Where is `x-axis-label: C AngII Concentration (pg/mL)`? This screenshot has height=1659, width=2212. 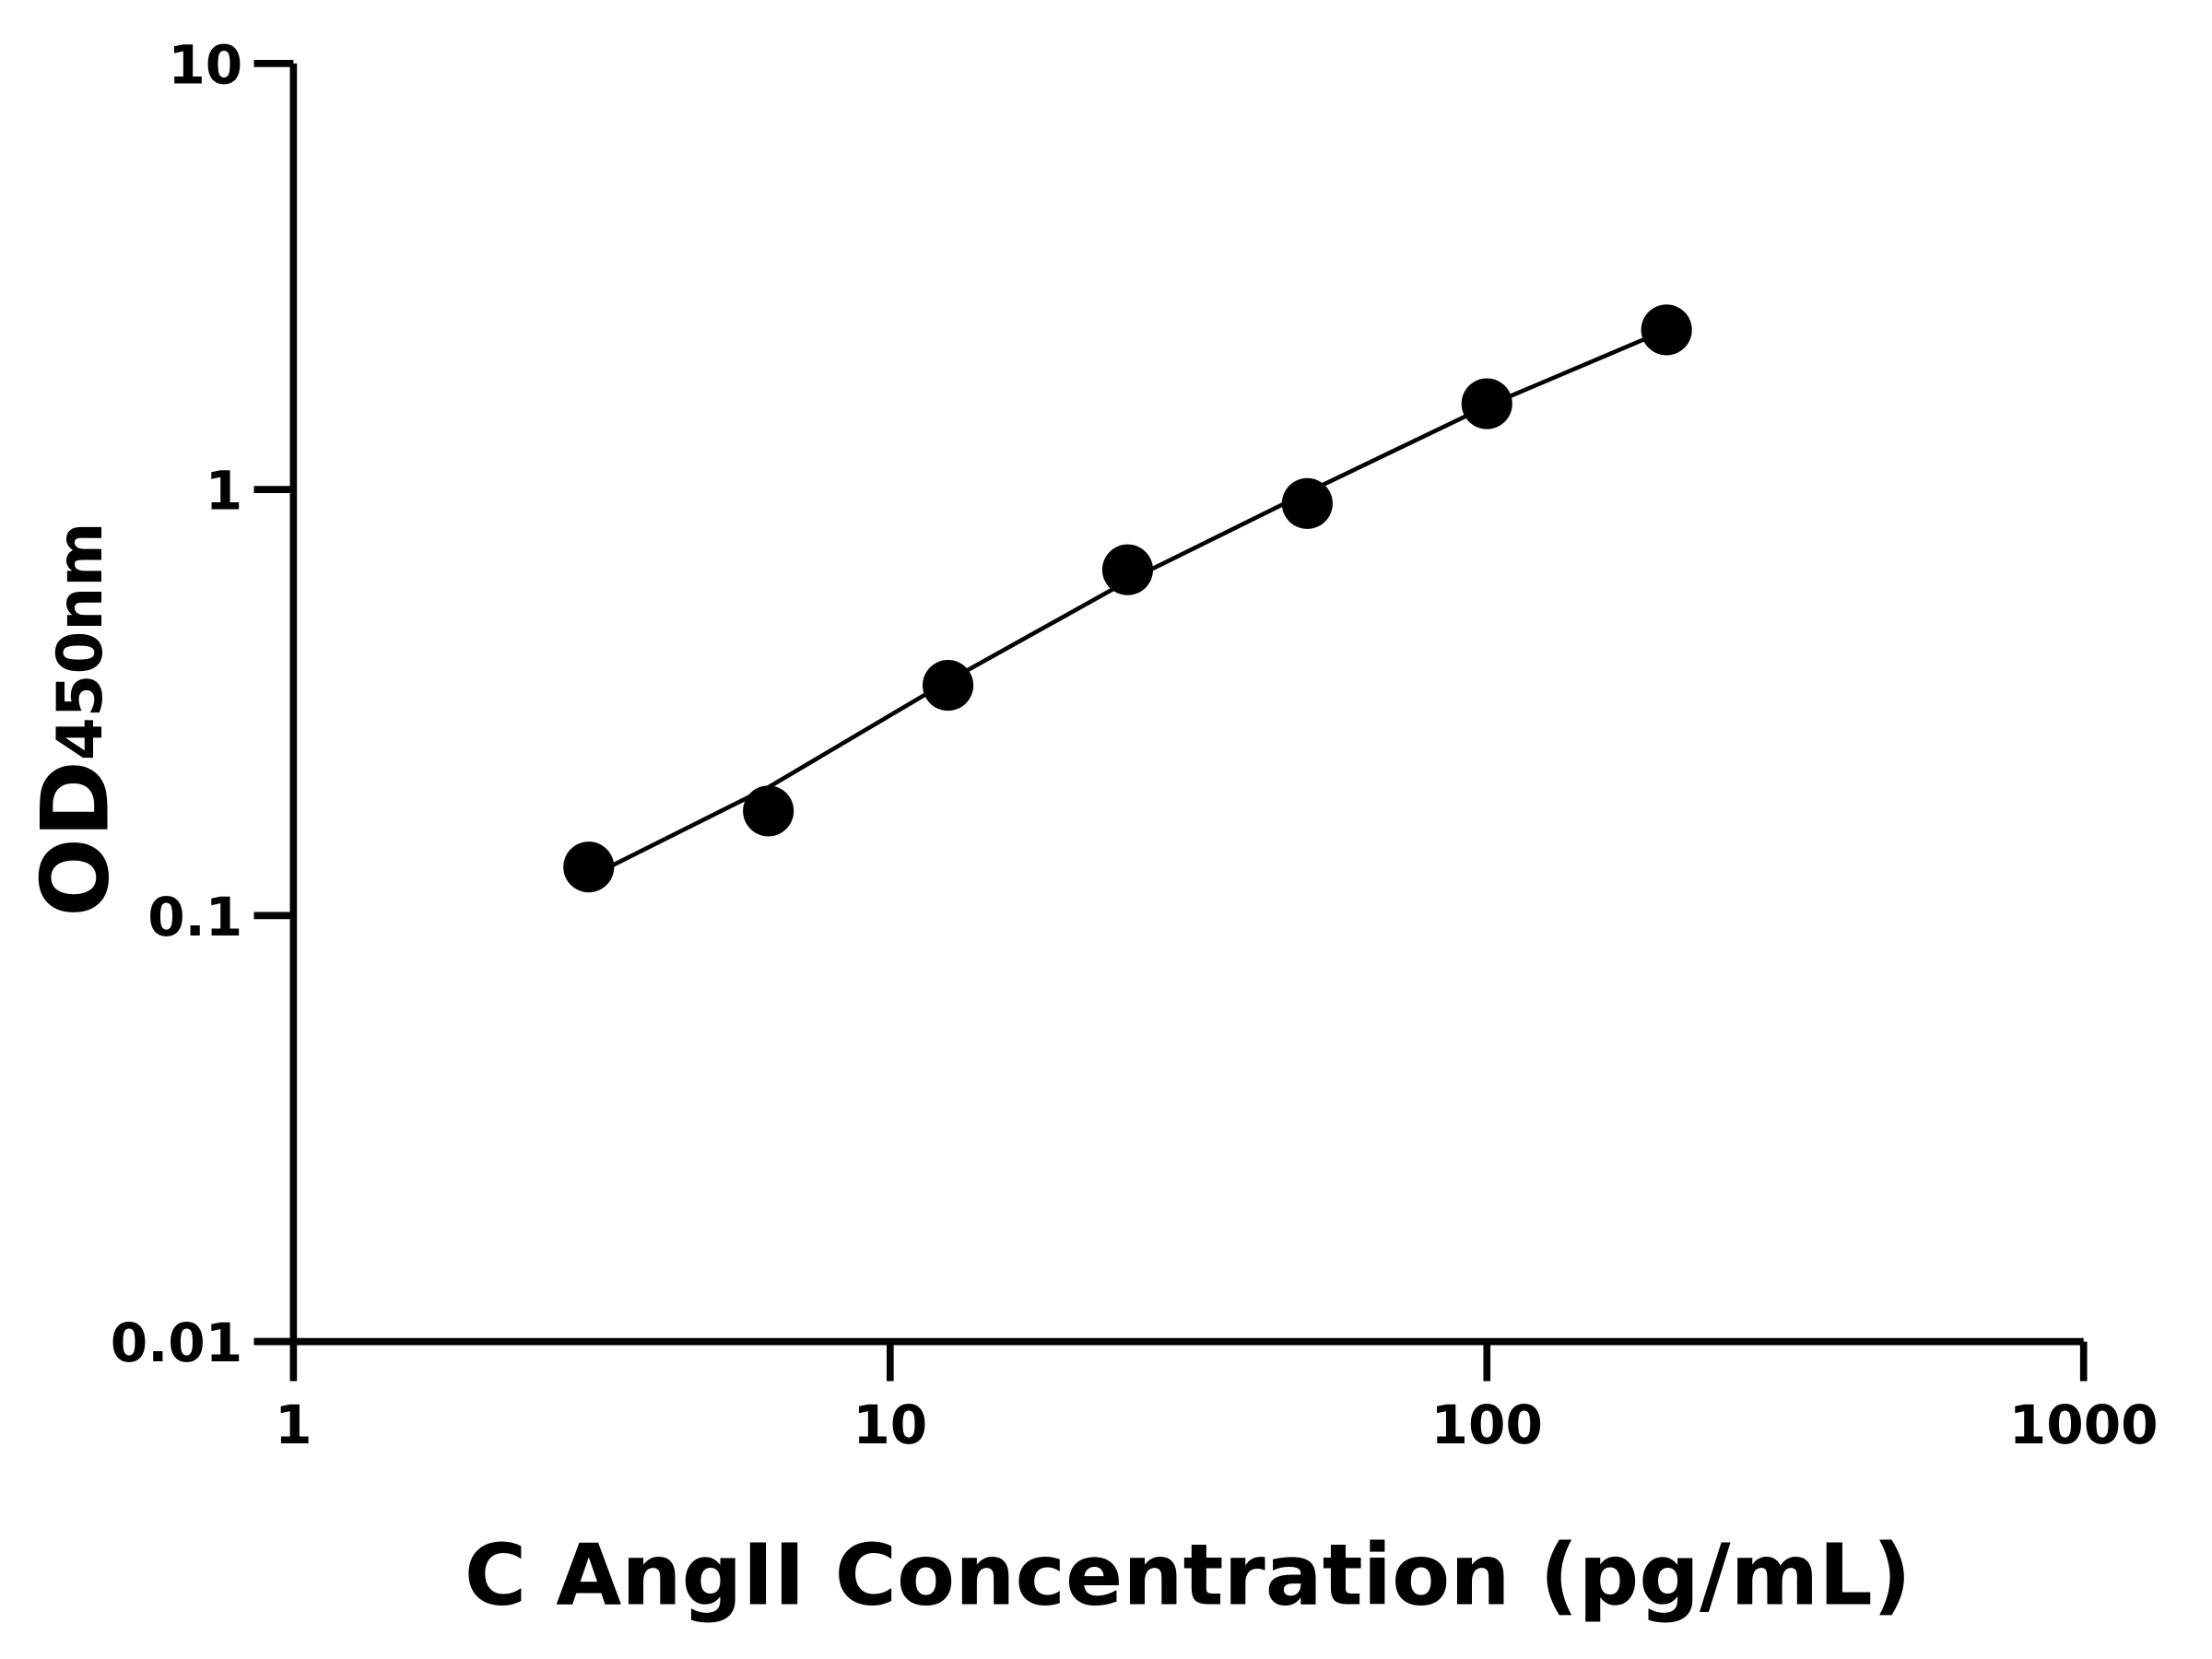 x-axis-label: C AngII Concentration (pg/mL) is located at coordinates (1188, 1574).